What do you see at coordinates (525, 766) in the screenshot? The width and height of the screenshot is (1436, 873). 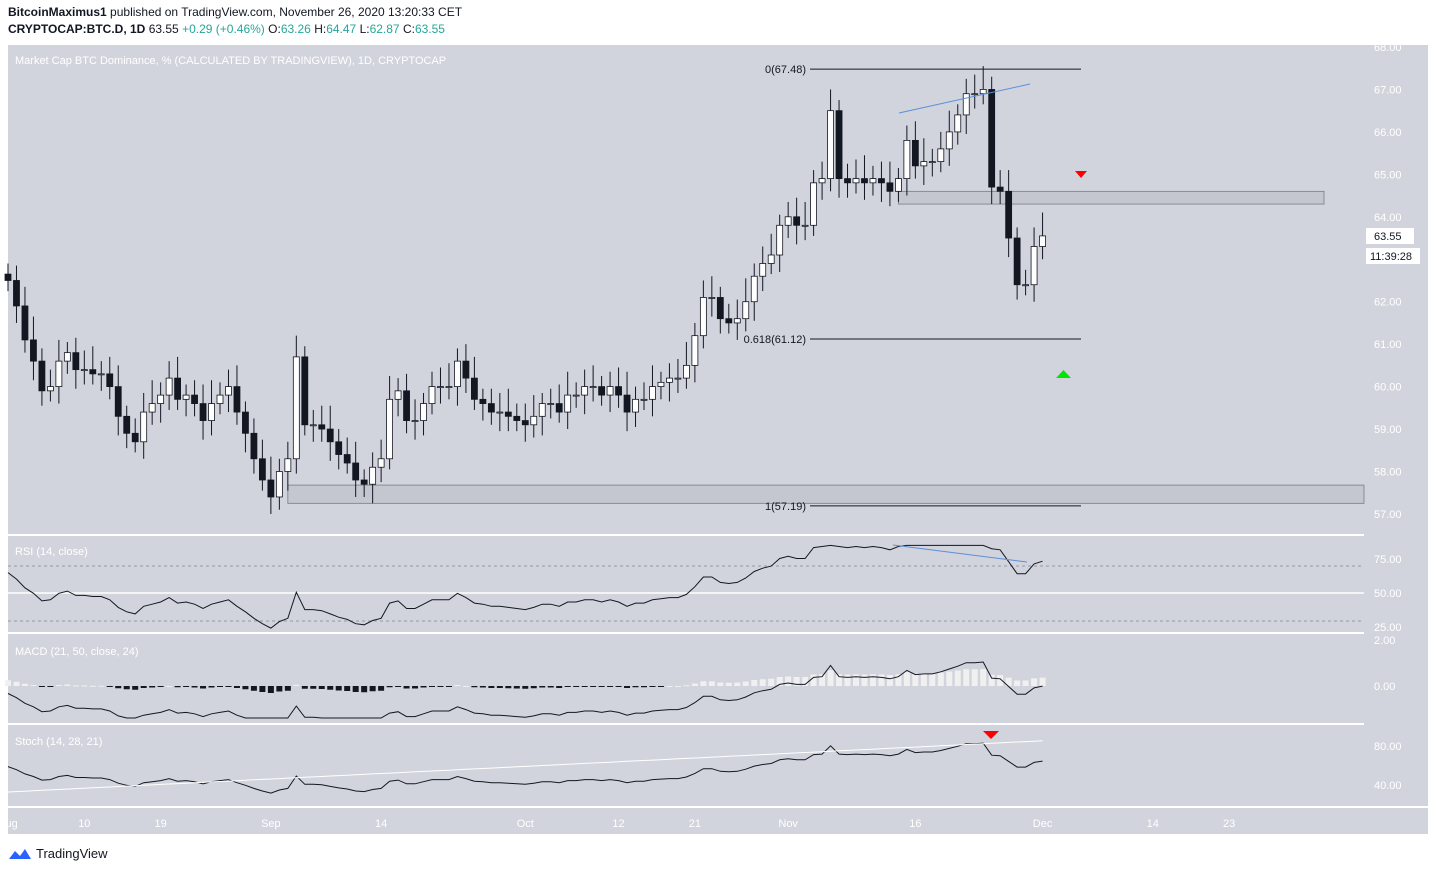 I see `stoch-d-line` at bounding box center [525, 766].